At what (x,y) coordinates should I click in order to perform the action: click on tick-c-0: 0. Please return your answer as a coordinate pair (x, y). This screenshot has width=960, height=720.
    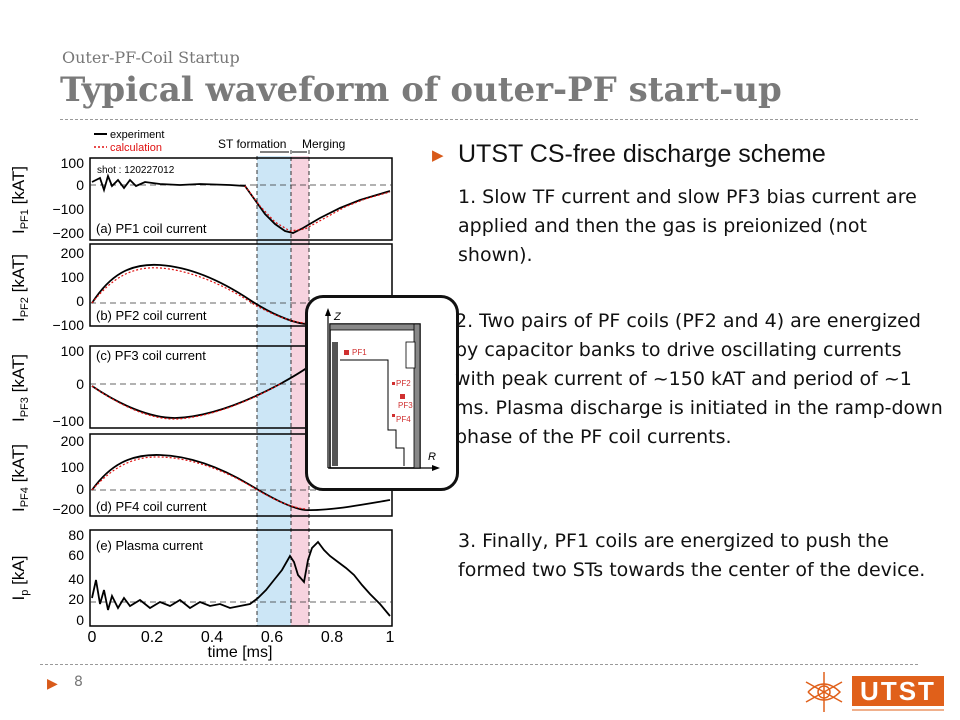
    Looking at the image, I should click on (80, 384).